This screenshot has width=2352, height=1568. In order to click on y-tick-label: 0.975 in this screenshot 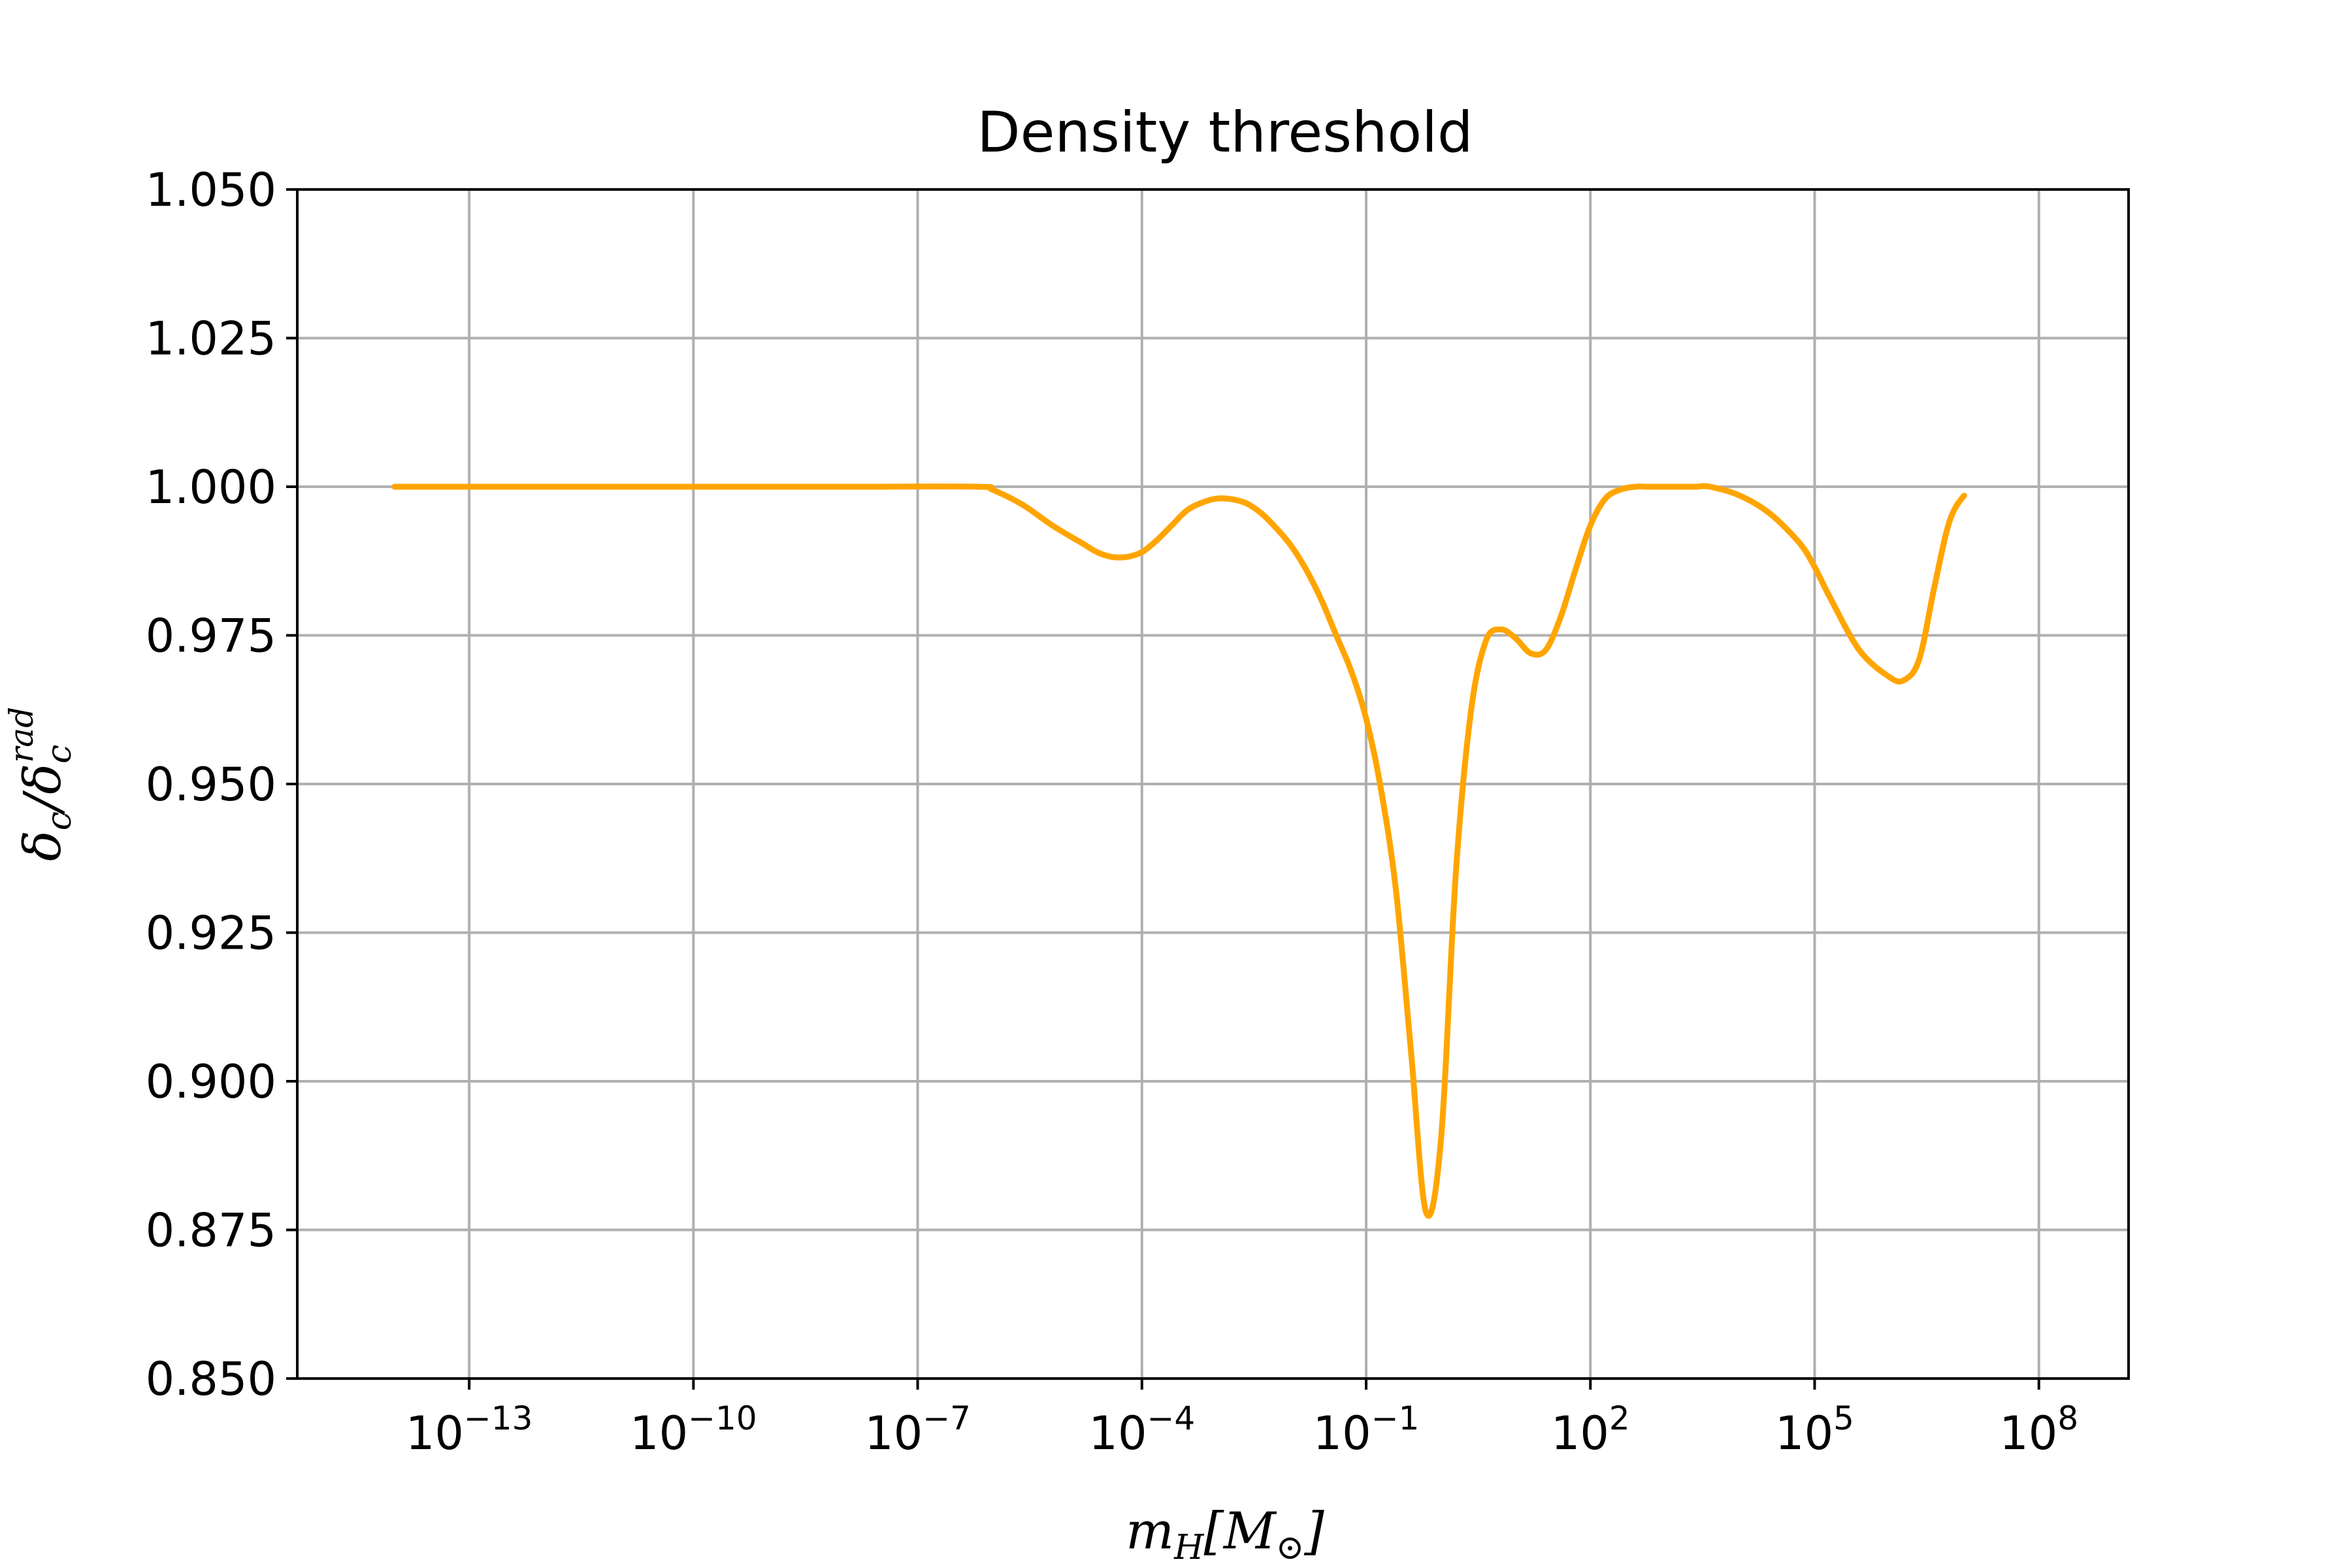, I will do `click(211, 636)`.